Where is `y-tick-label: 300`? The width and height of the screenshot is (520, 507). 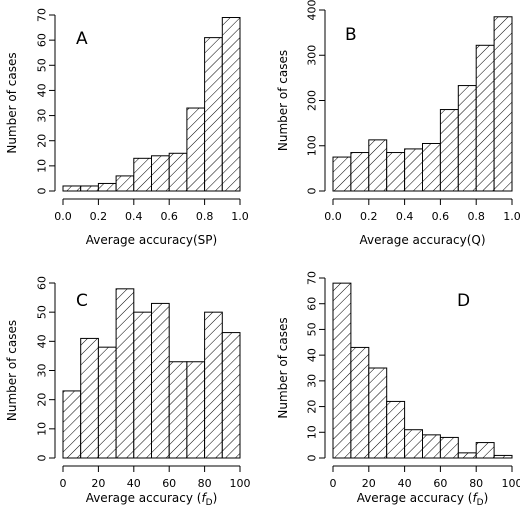 y-tick-label: 300 is located at coordinates (312, 55).